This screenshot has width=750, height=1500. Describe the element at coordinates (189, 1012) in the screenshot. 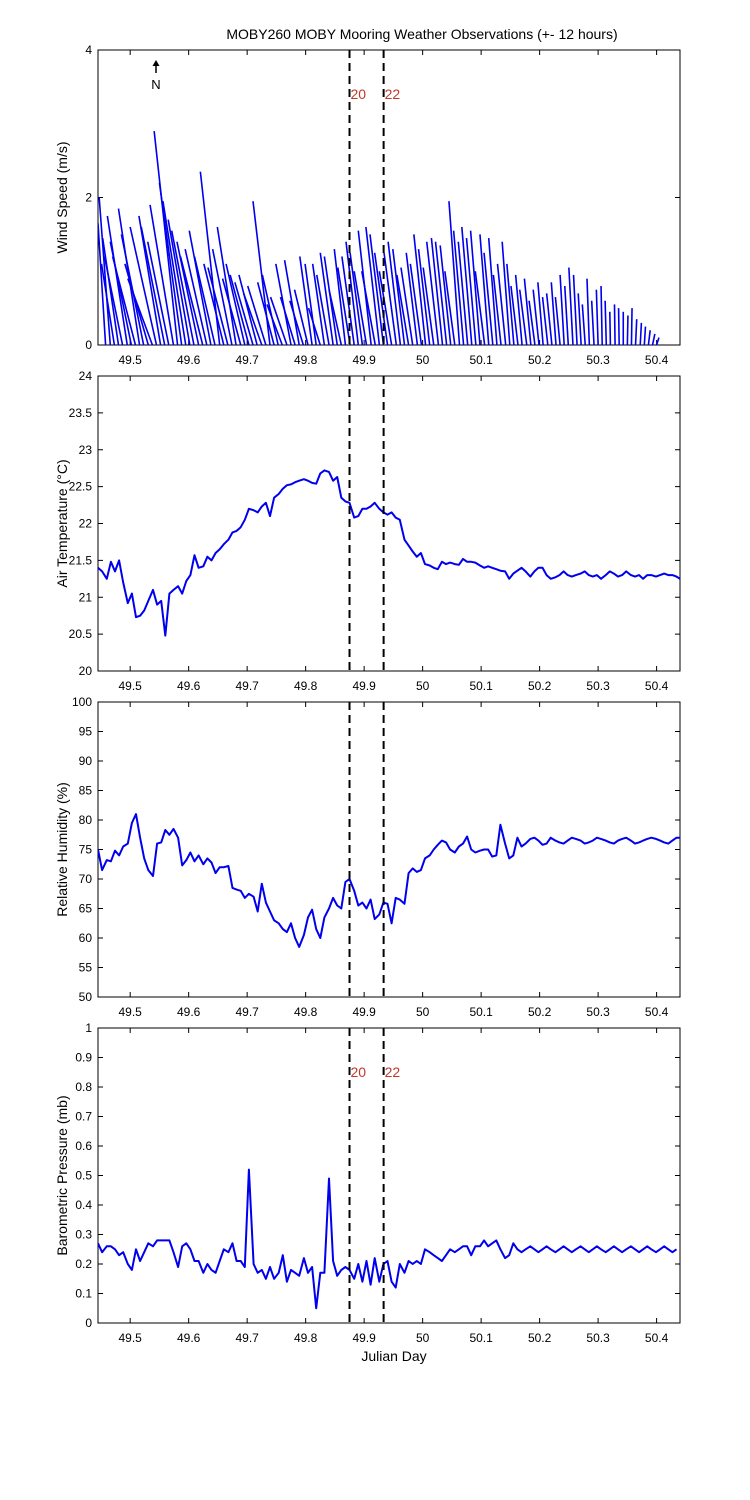

I see `x-tick-label: 49.6` at that location.